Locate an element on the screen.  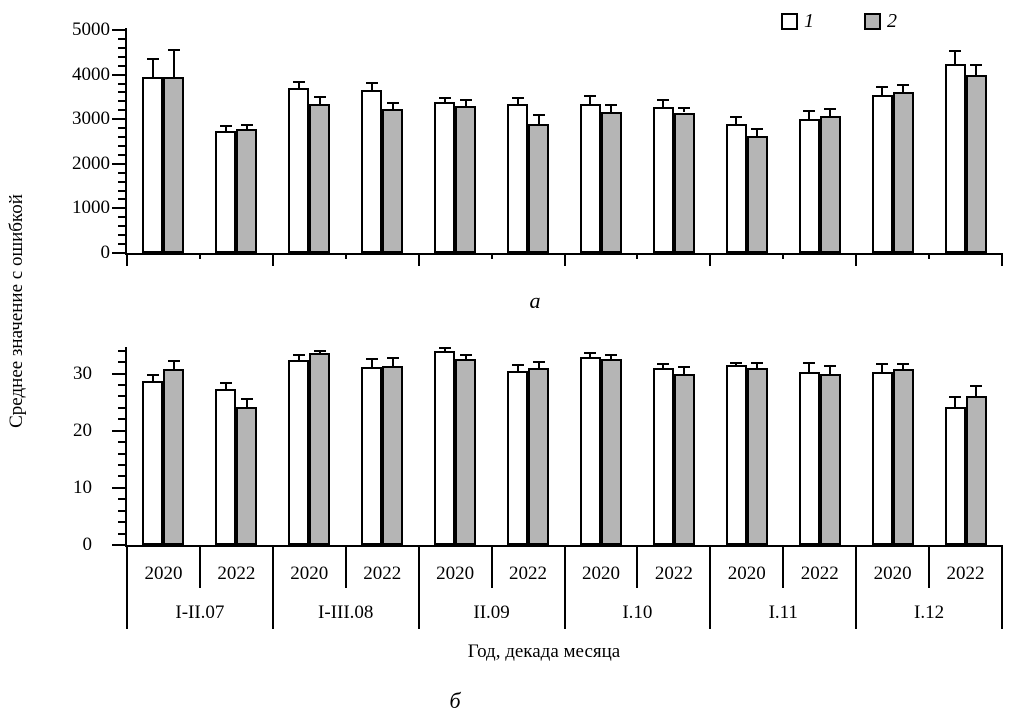
group-cell-label: I-III.08 is located at coordinates (346, 612).